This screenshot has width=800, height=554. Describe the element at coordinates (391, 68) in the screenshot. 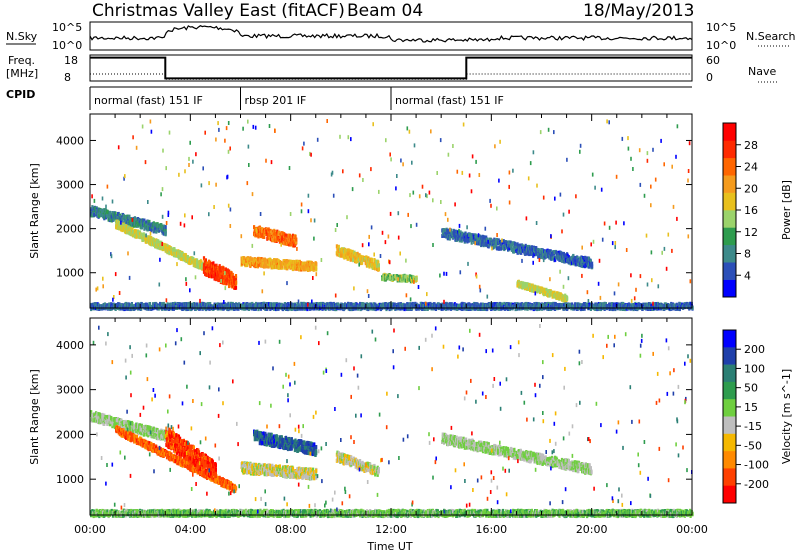

I see `freq-panel-frame` at that location.